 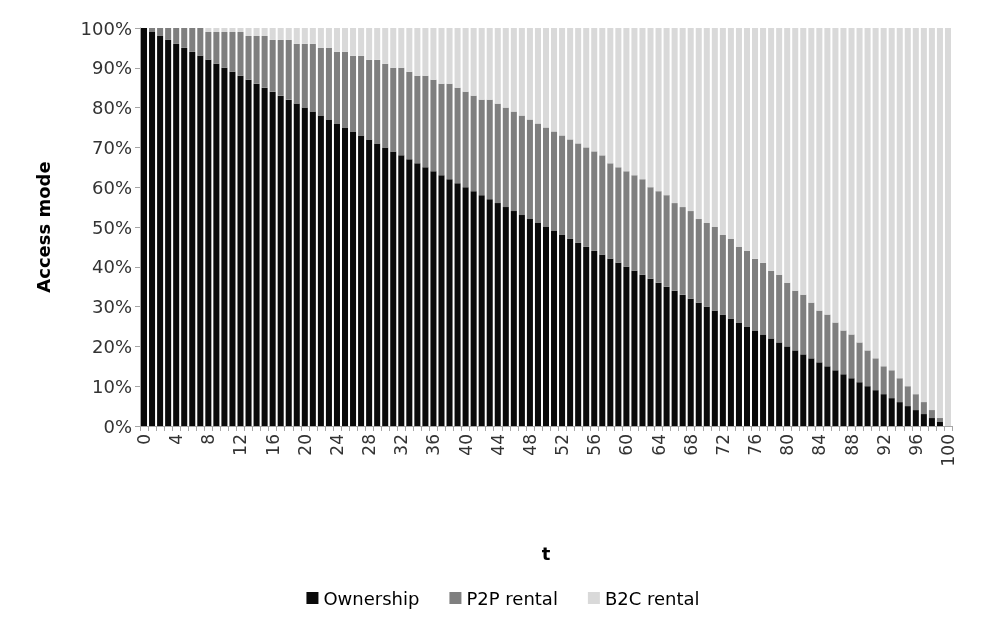 I want to click on y-tick-label: 100%, so click(x=106, y=28).